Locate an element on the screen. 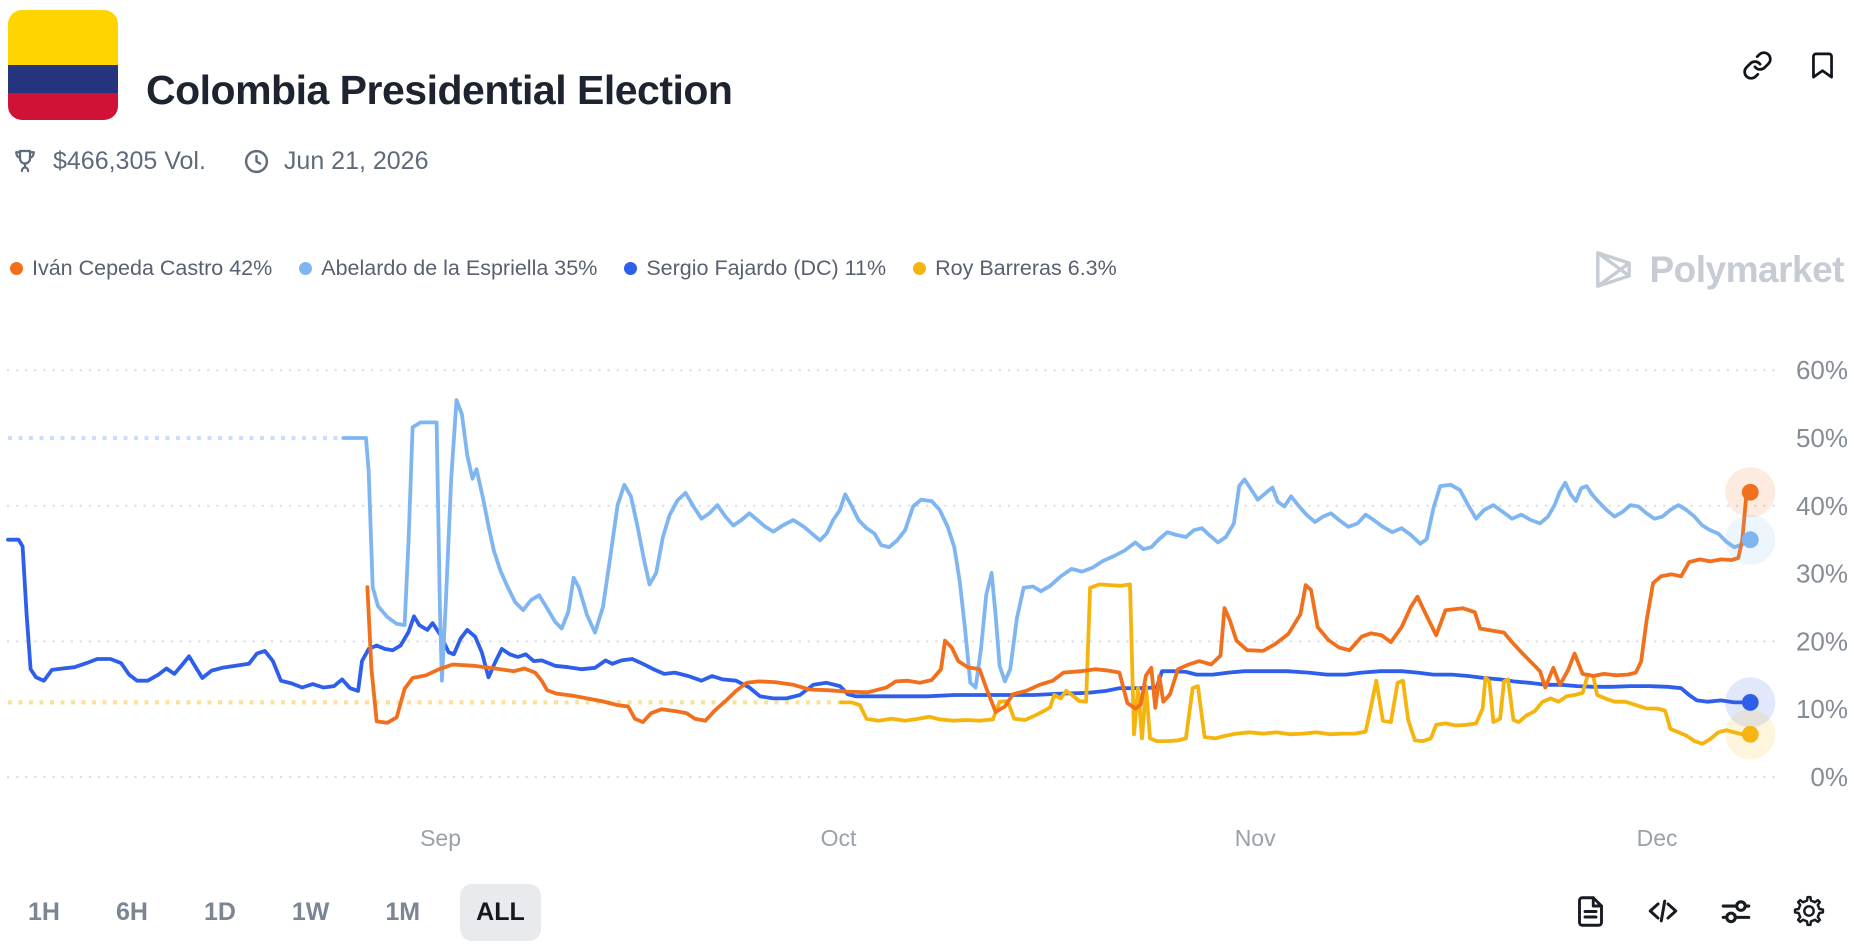  gear-icon is located at coordinates (1809, 911).